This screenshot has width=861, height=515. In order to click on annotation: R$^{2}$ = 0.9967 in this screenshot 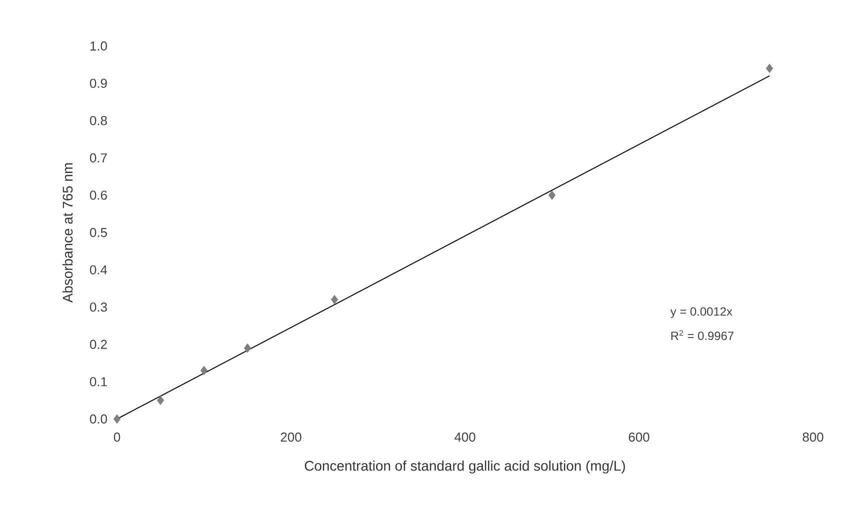, I will do `click(702, 335)`.